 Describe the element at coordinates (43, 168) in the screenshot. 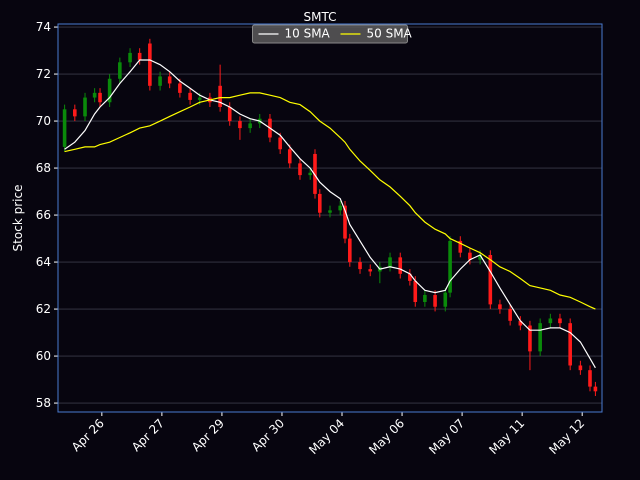

I see `y-tick-label: 68` at that location.